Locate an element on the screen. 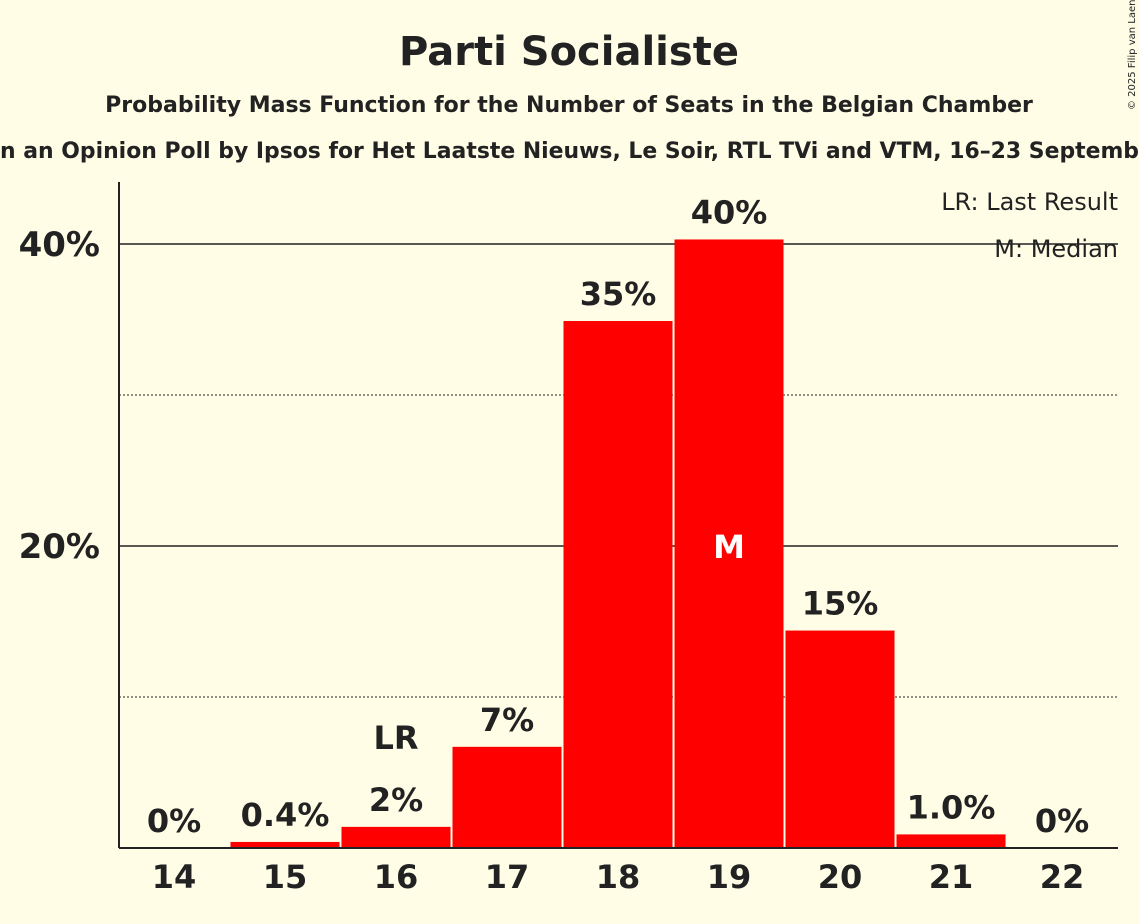  data-label-20: 15% is located at coordinates (840, 604).